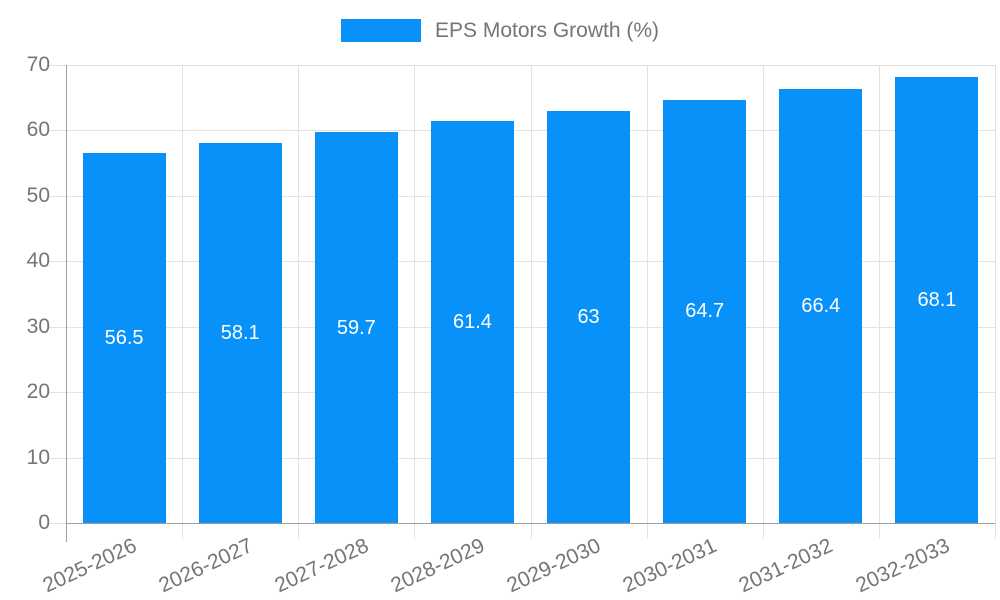 The image size is (1000, 600). I want to click on x-axis-tick-label: 2032-2033, so click(902, 566).